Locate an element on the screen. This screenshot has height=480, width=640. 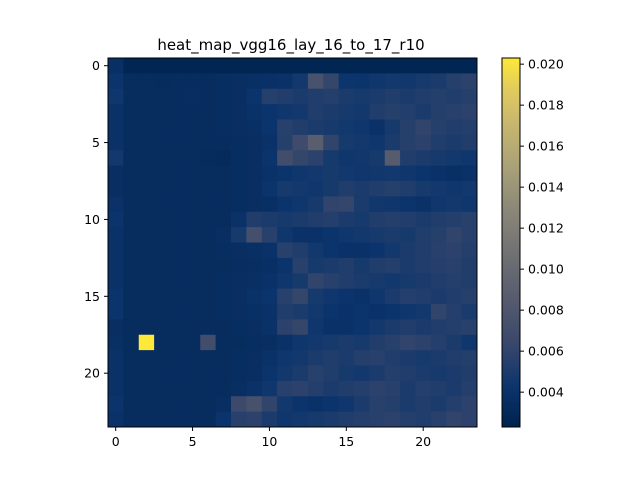
x-tick-label: 15 is located at coordinates (346, 441).